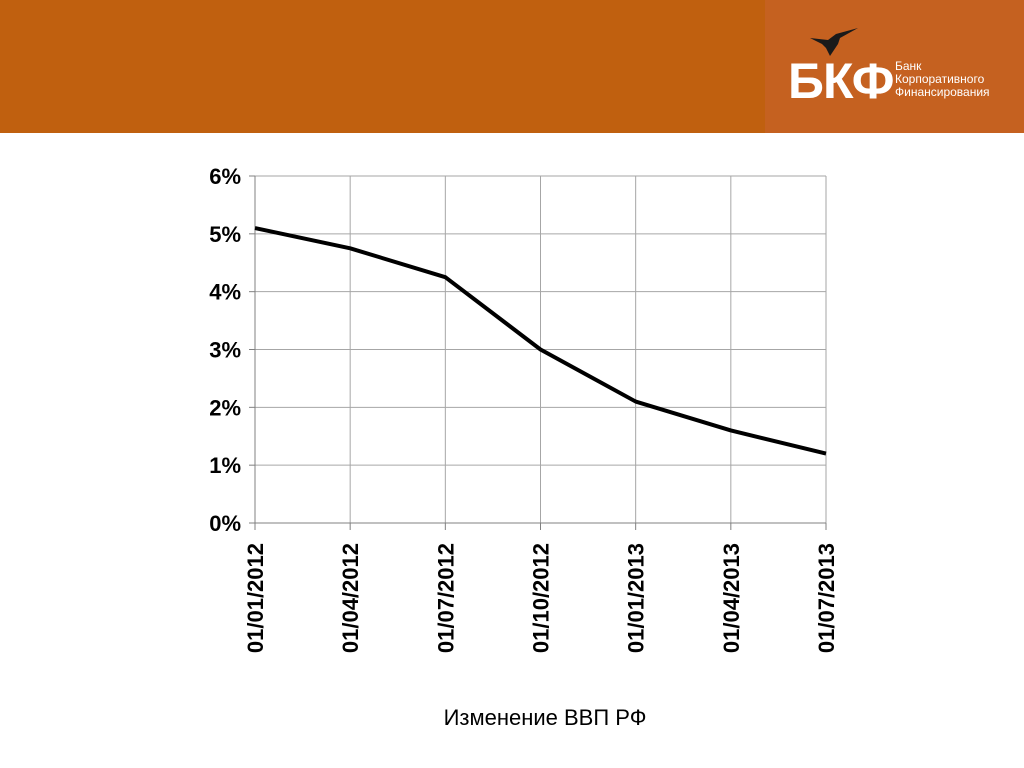 The image size is (1024, 768). I want to click on logo-text: Банк Корпоративного Финансирования, so click(942, 79).